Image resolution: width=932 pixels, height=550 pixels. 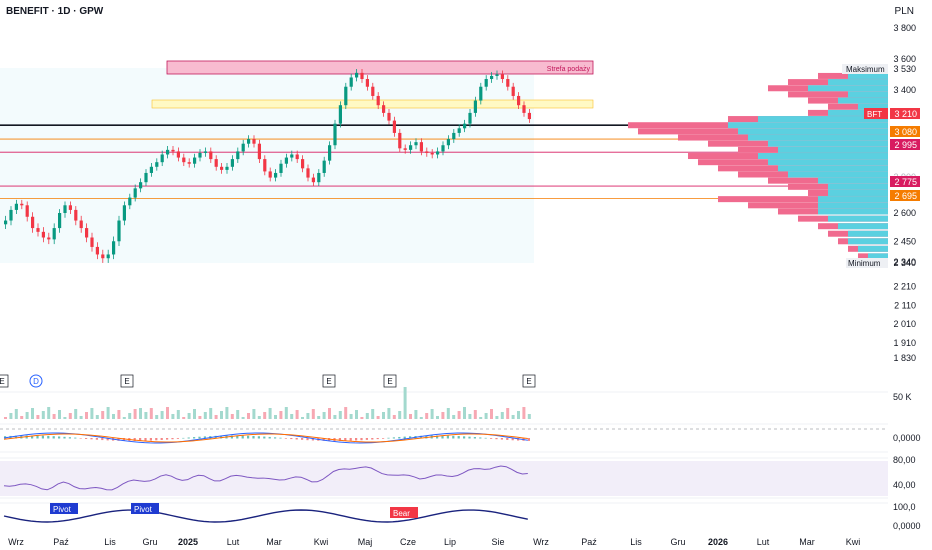 I want to click on profile-bar-total, so click(x=803, y=199).